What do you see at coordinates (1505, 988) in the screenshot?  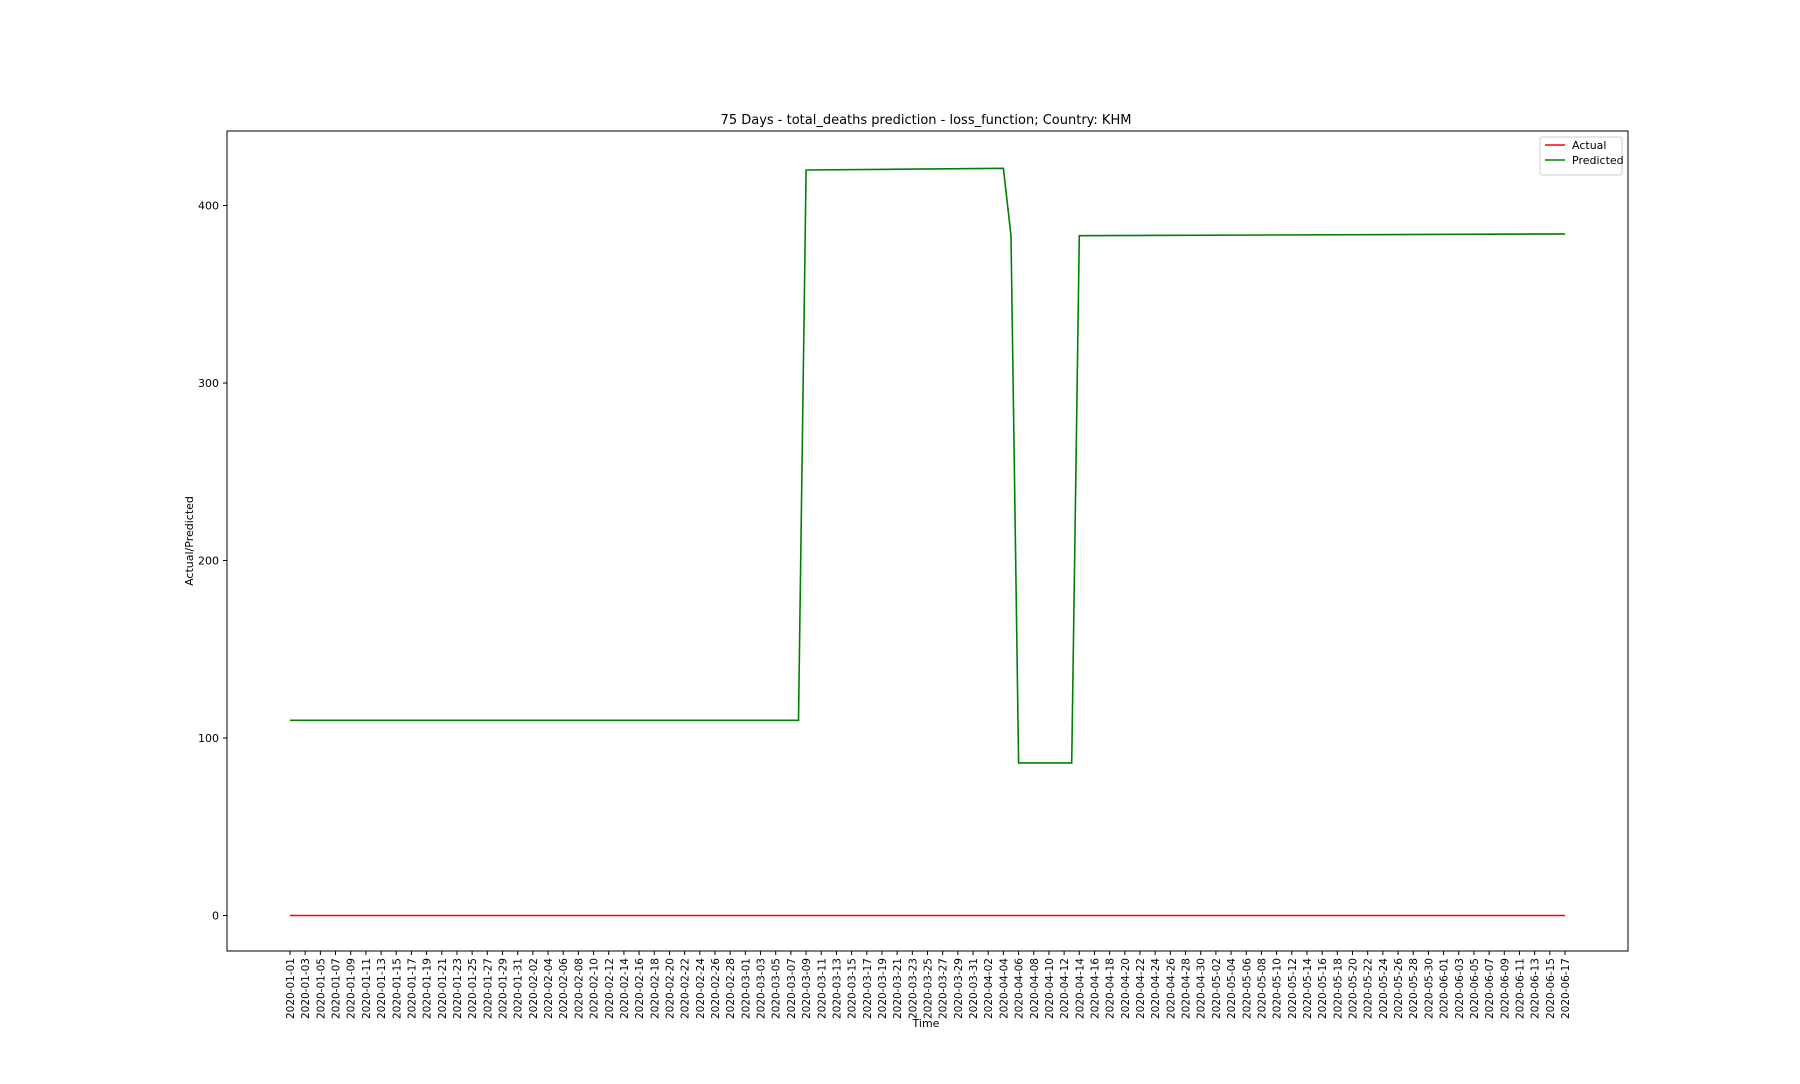 I see `x-tick-label: 2020-06-09` at bounding box center [1505, 988].